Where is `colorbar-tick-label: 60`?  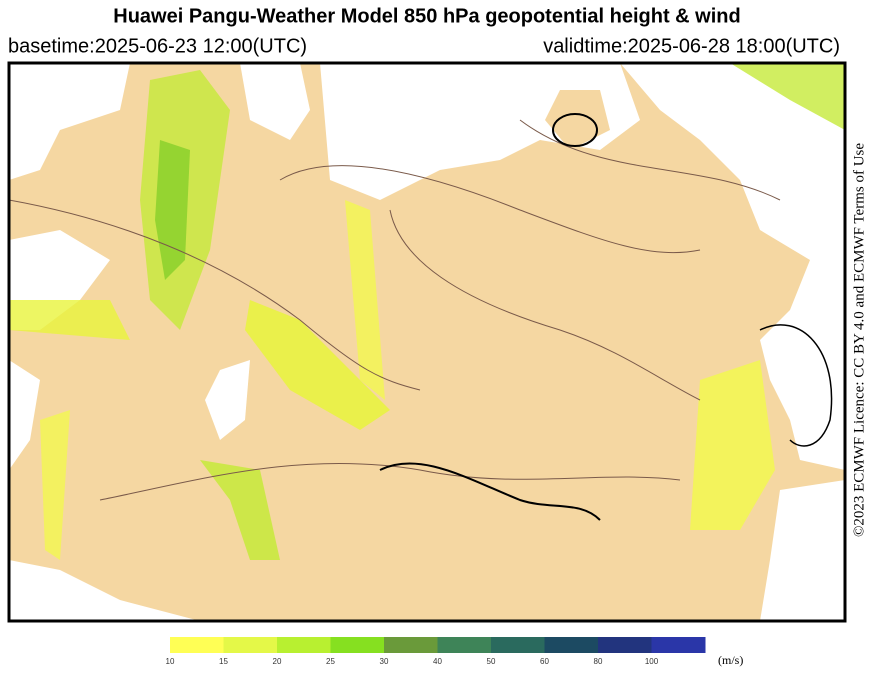 colorbar-tick-label: 60 is located at coordinates (544, 661).